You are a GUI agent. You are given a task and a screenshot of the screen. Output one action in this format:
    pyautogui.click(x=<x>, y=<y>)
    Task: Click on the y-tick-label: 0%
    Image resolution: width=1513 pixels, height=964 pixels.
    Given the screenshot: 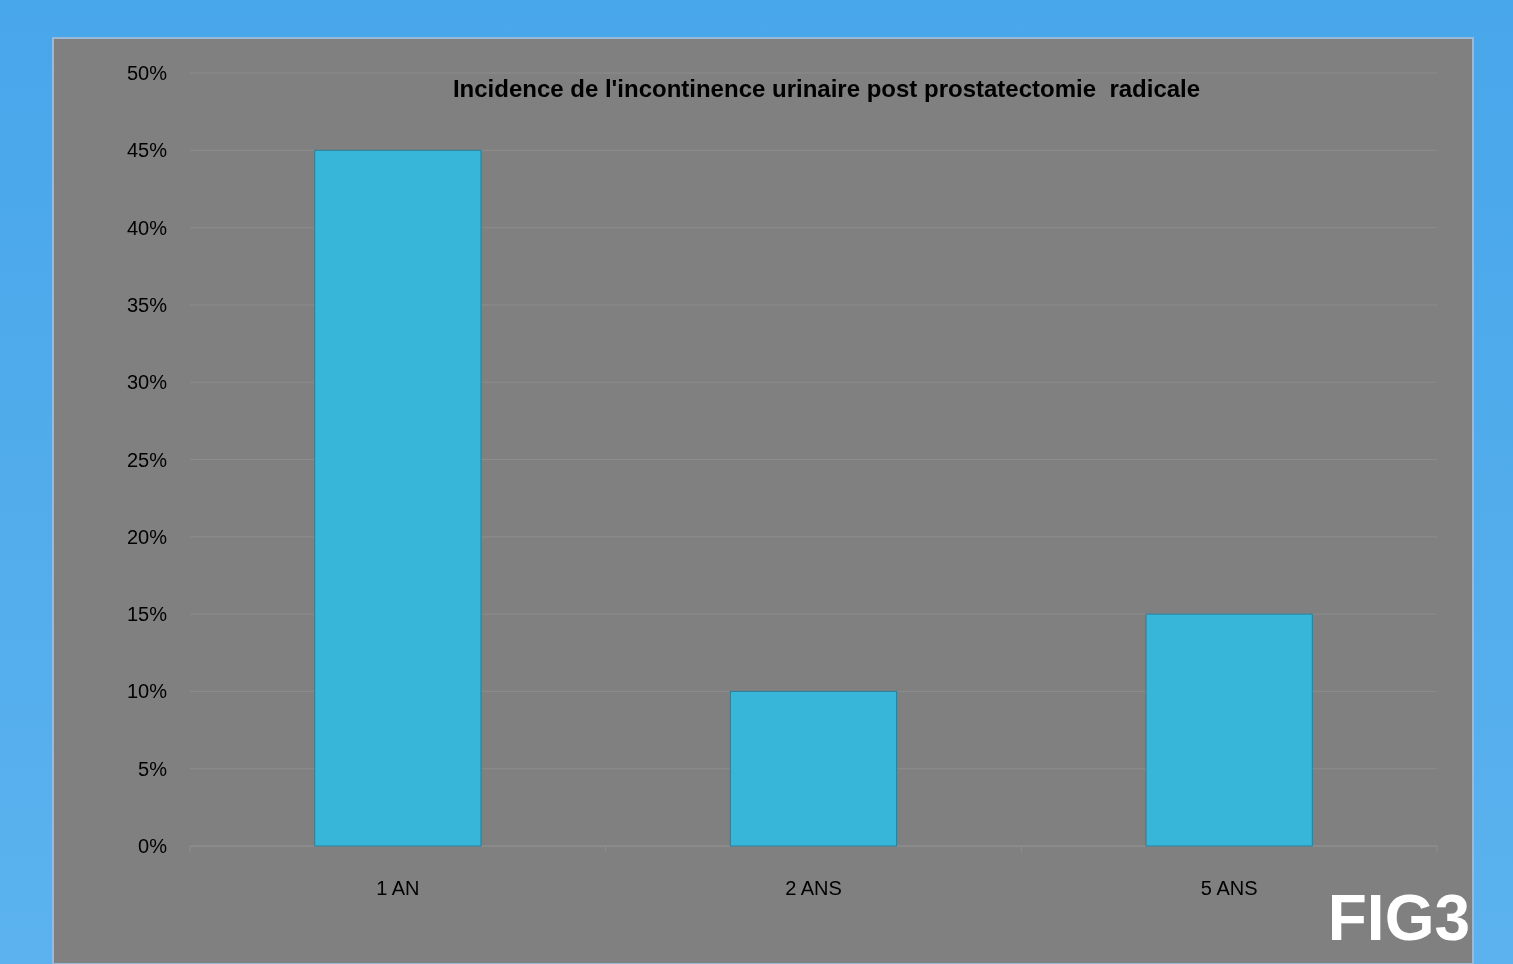 What is the action you would take?
    pyautogui.click(x=153, y=846)
    